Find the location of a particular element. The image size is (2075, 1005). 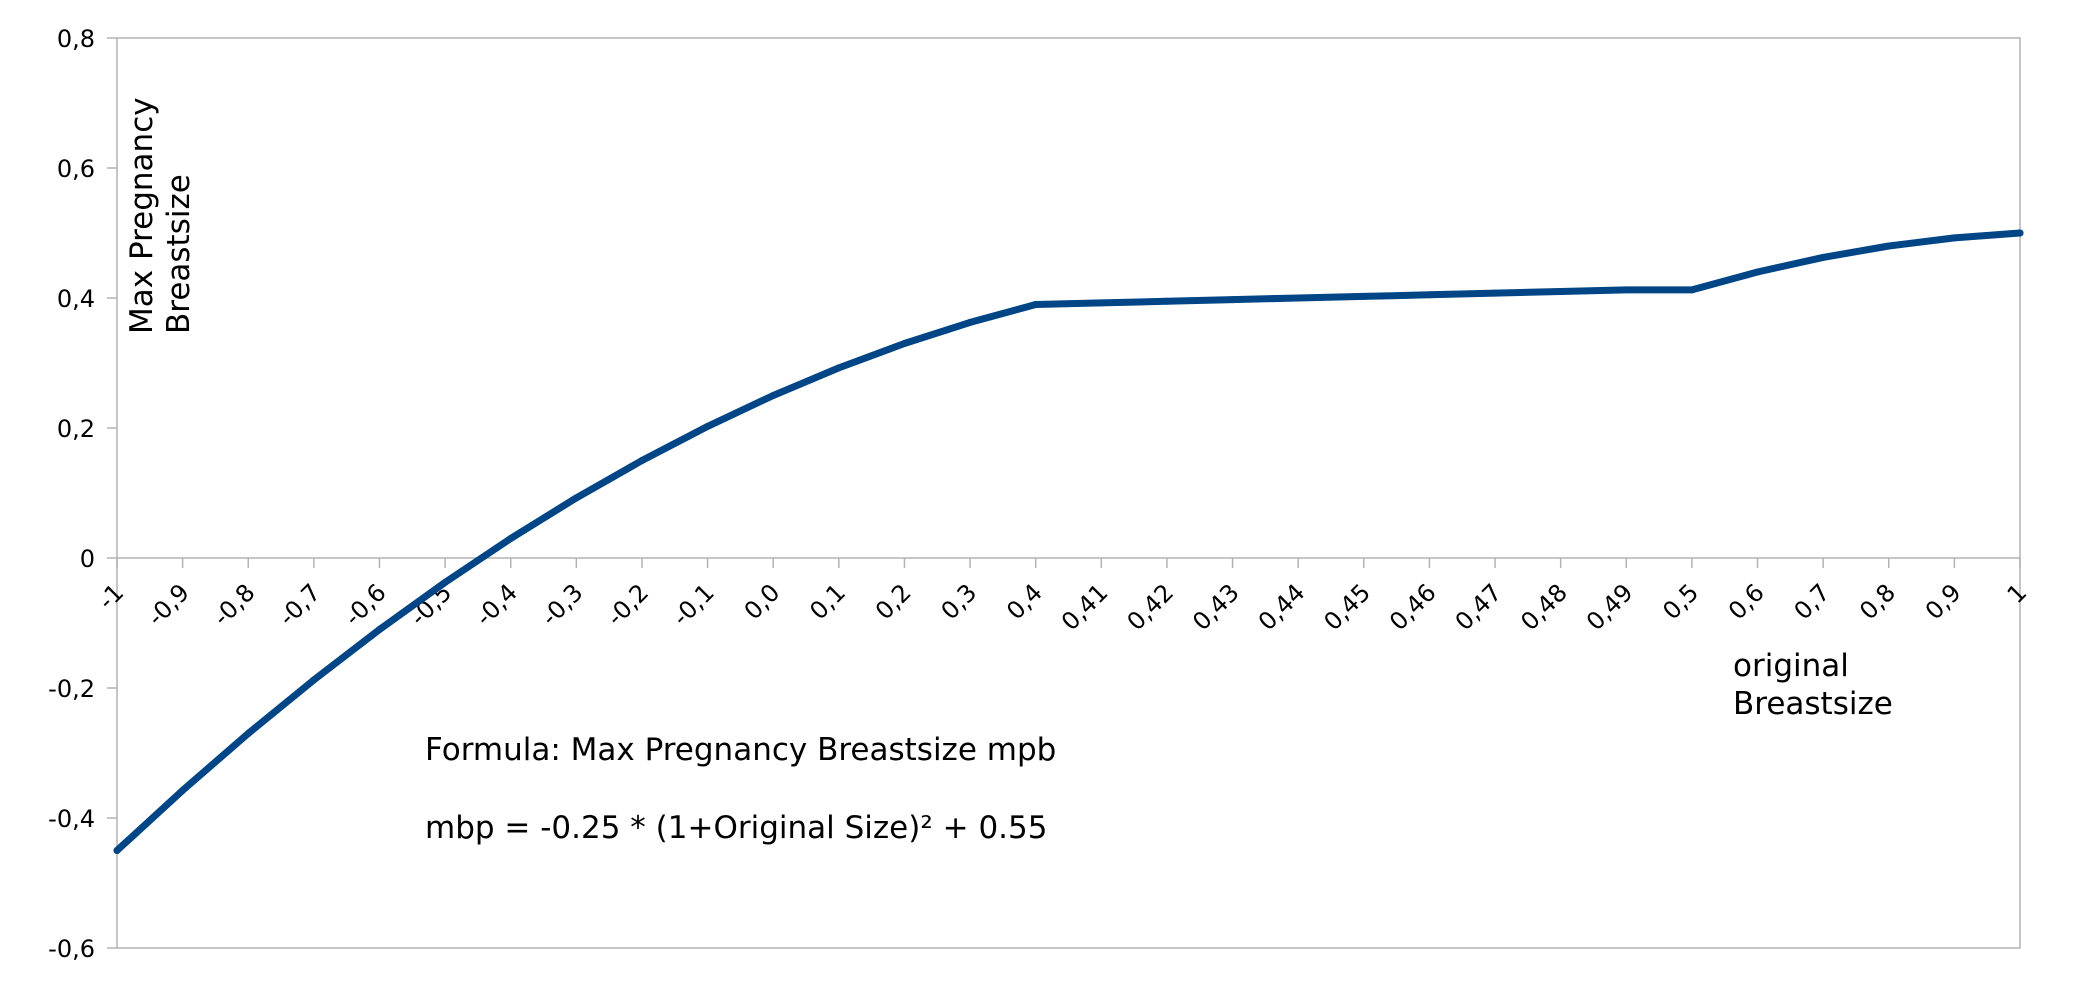

x-axis-title-line1: original is located at coordinates (1791, 666).